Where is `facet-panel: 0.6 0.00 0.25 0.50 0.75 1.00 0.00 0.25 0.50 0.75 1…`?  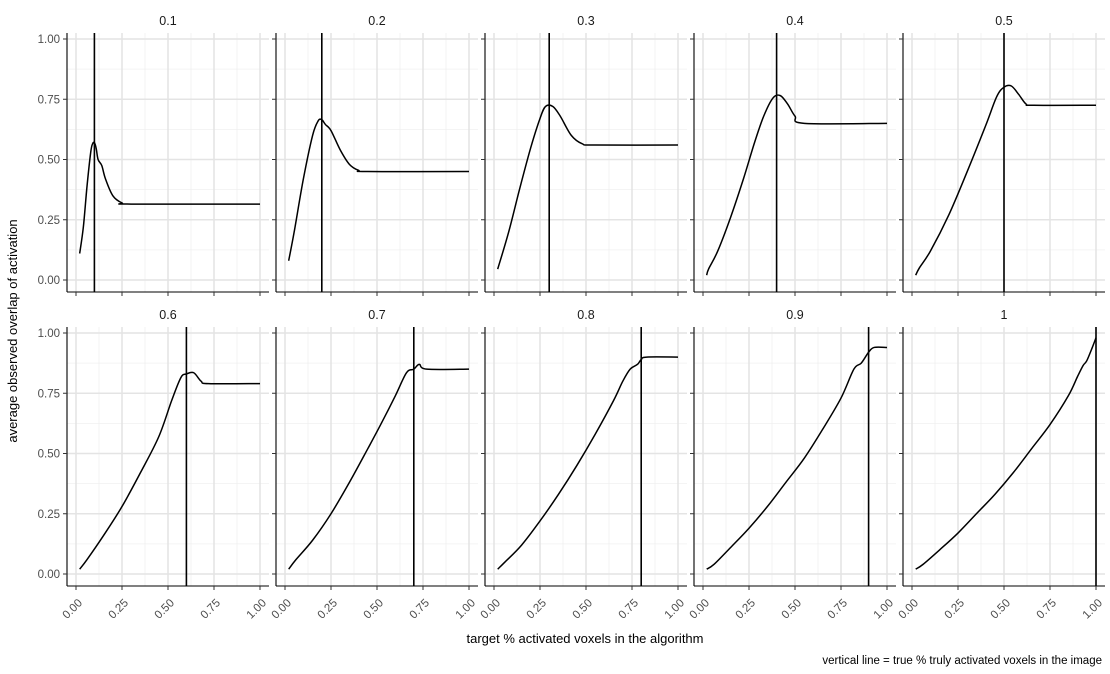
facet-panel: 0.6 0.00 0.25 0.50 0.75 1.00 0.00 0.25 0.50 0.75 1… is located at coordinates (153, 464).